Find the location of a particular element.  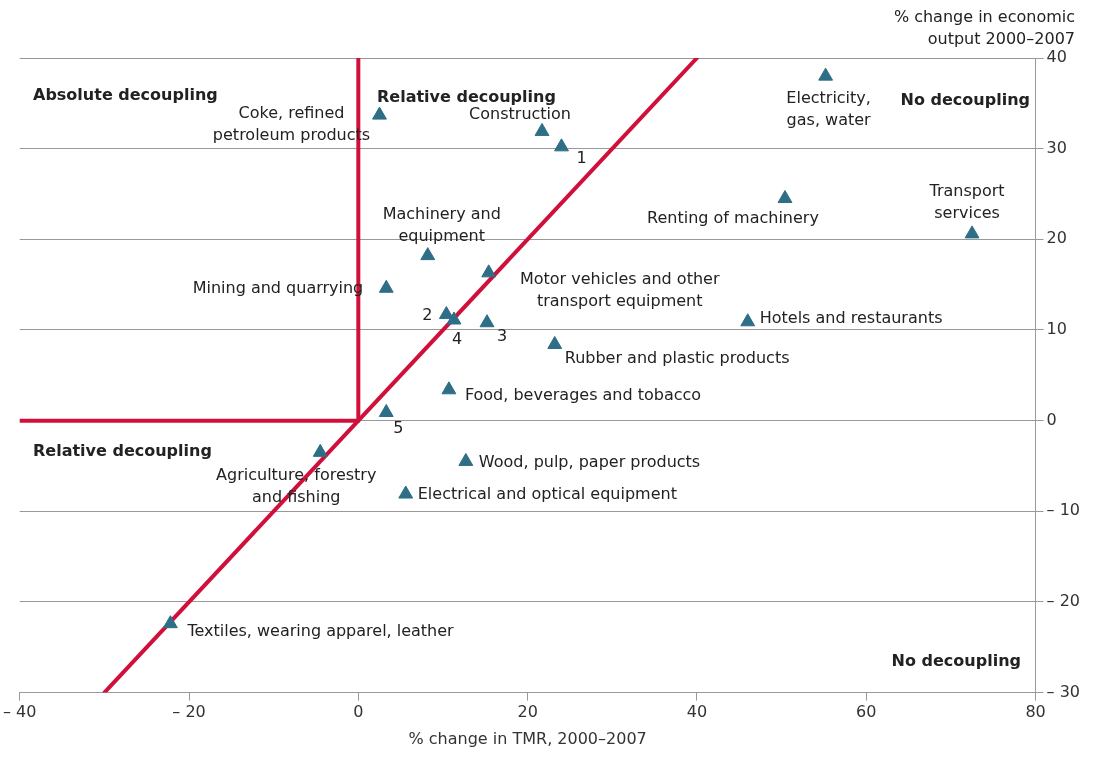

x-tick-label: – 20 is located at coordinates (189, 712).